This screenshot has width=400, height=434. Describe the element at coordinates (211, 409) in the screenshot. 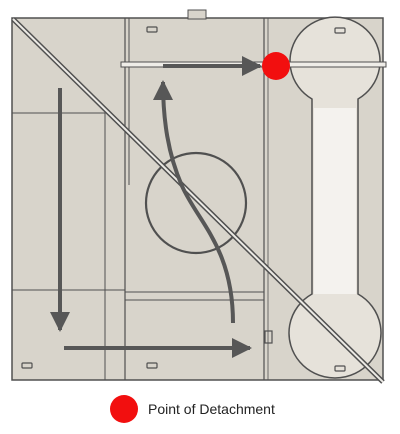

I see `legend-label: Point of Detachment` at that location.